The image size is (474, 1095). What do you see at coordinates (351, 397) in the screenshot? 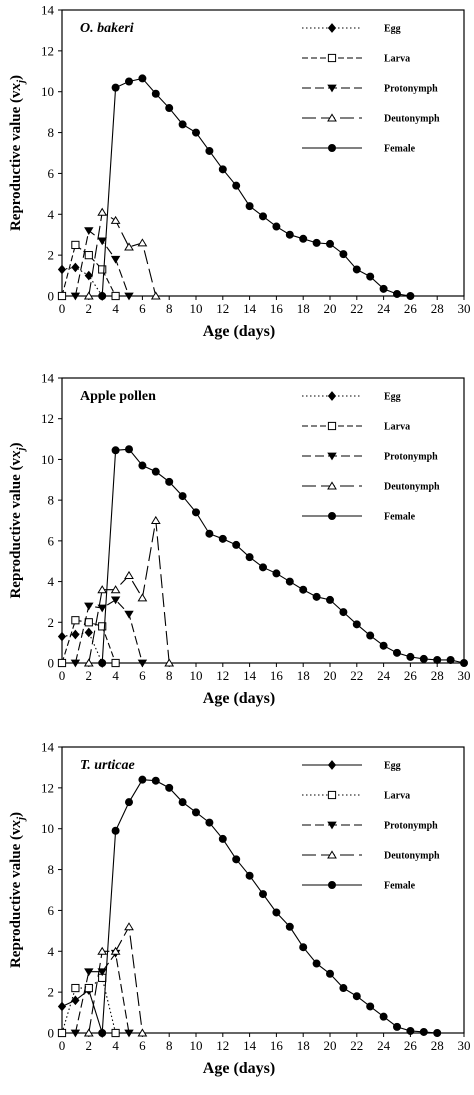
I see `legend-item-egg: Egg` at bounding box center [351, 397].